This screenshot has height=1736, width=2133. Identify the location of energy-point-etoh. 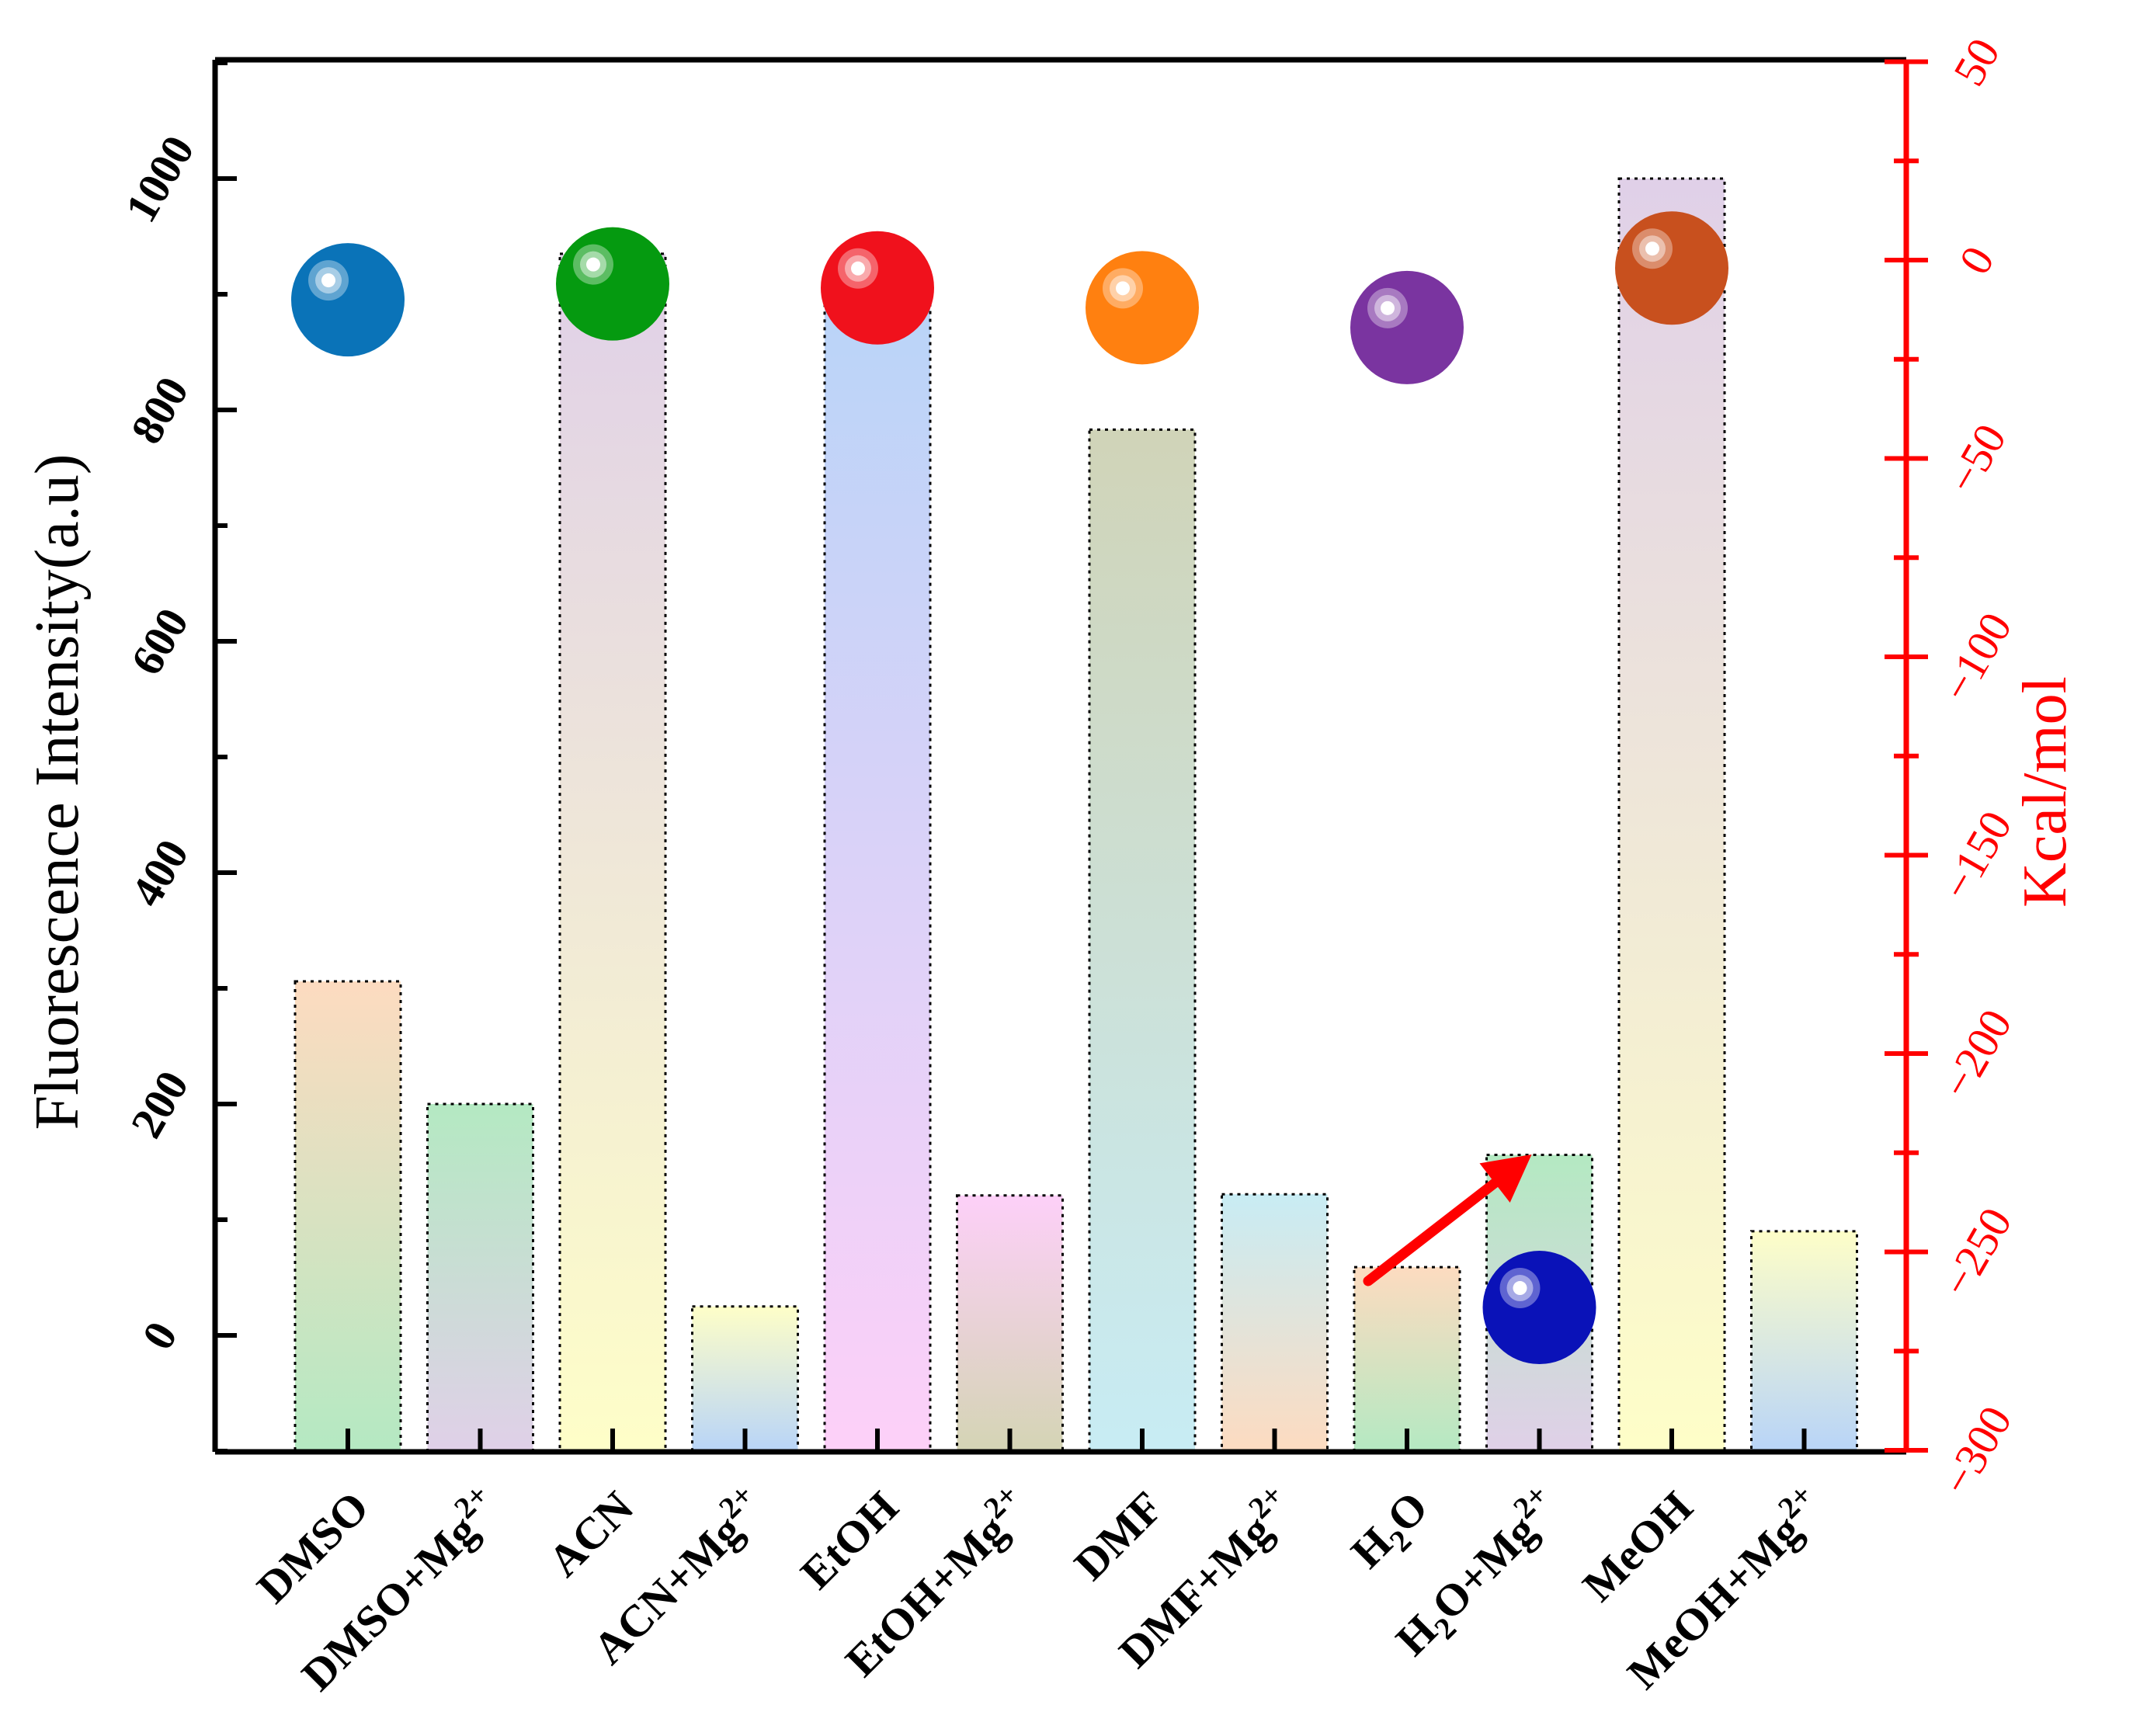
(877, 288).